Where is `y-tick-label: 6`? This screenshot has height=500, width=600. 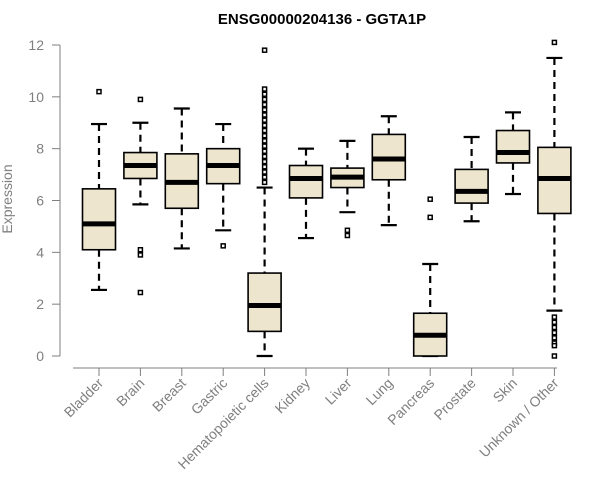 y-tick-label: 6 is located at coordinates (40, 201).